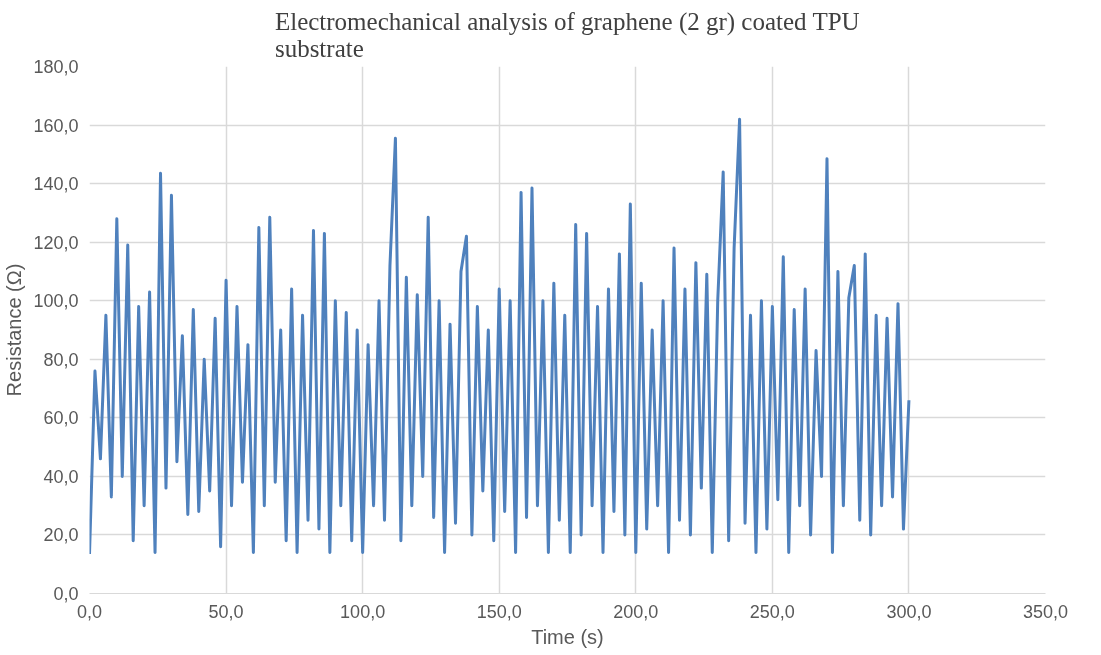  I want to click on y-tick-label: 20,0, so click(61, 535).